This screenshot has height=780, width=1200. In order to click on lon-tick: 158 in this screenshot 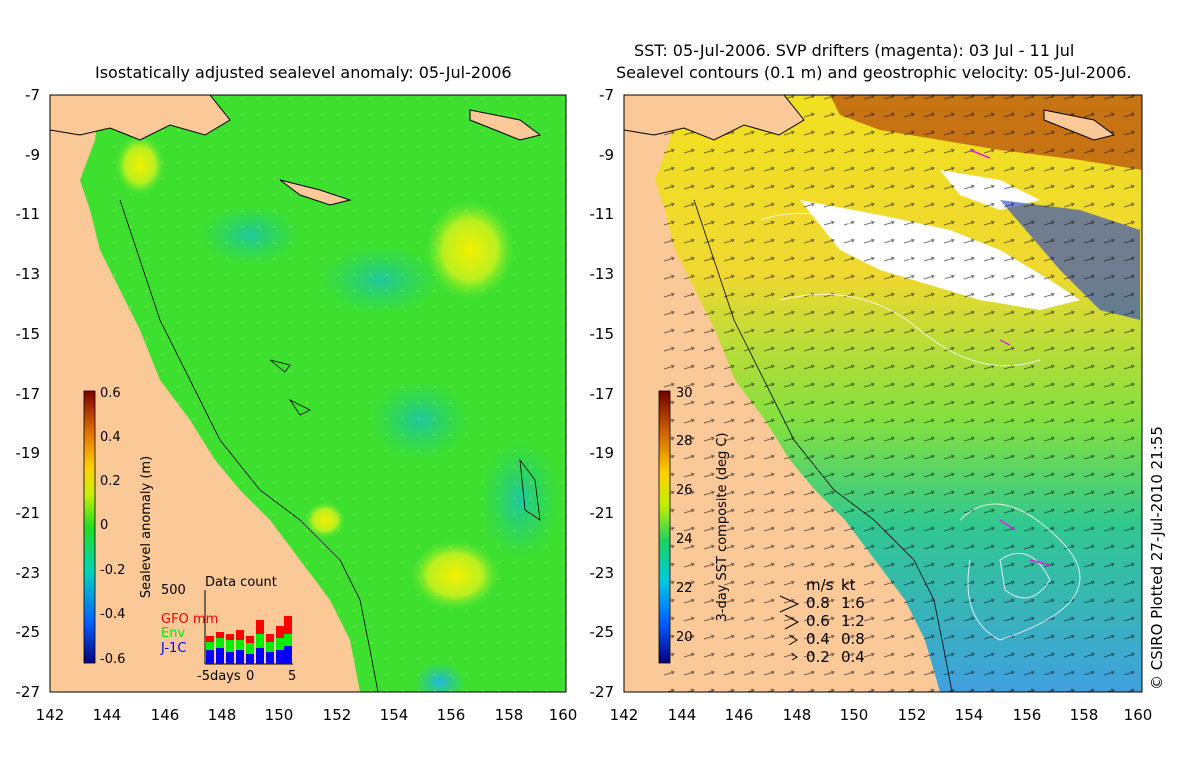, I will do `click(509, 715)`.